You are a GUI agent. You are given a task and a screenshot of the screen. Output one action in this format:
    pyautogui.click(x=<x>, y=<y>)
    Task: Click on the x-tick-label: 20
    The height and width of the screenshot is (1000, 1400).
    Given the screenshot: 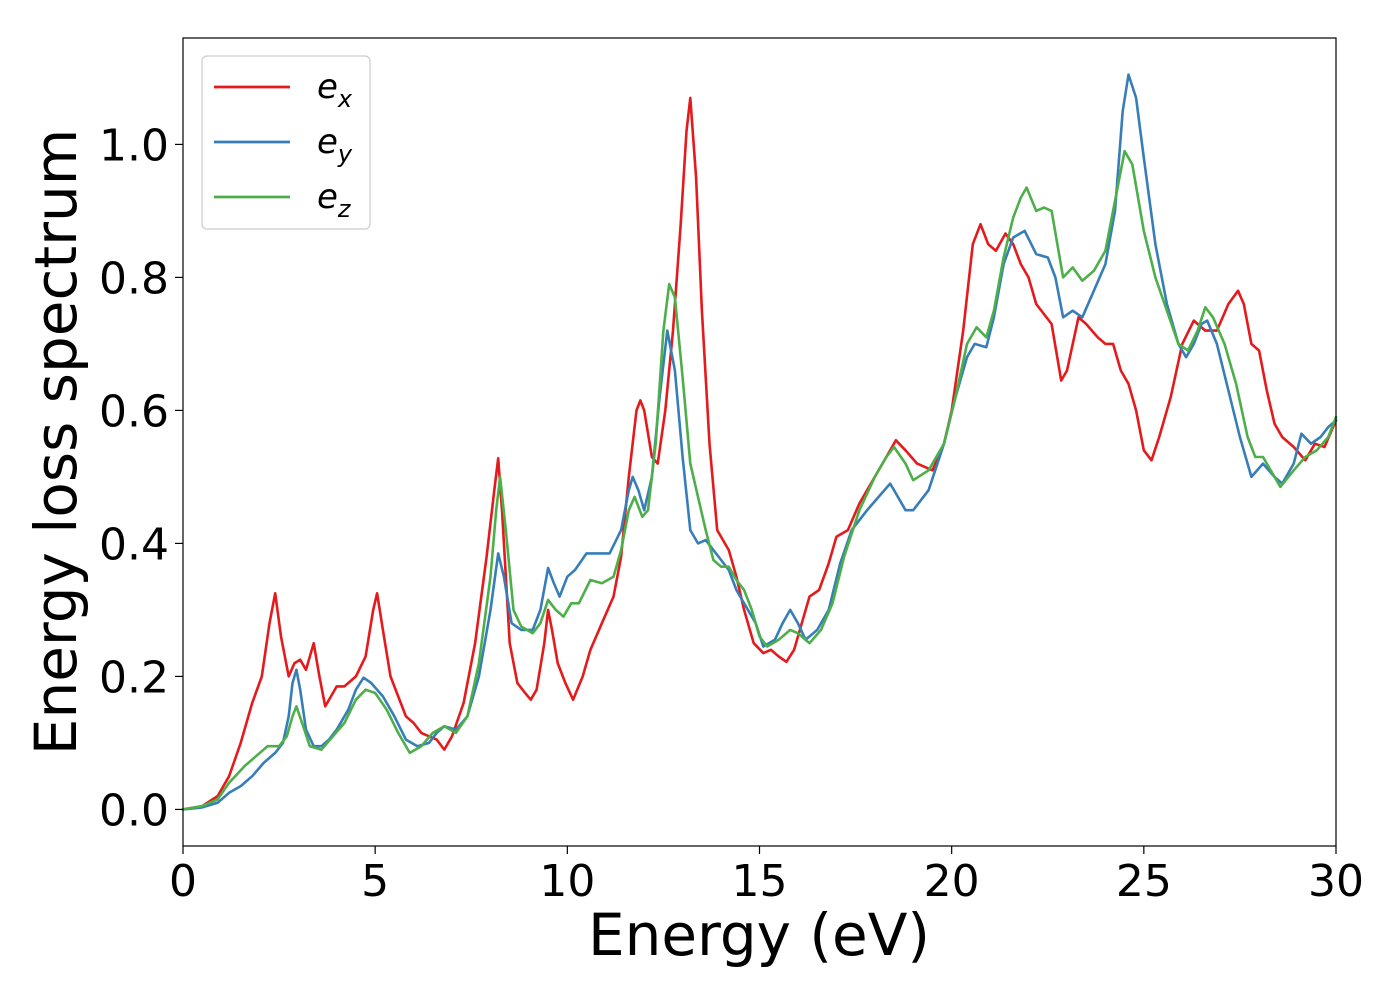 What is the action you would take?
    pyautogui.click(x=952, y=881)
    